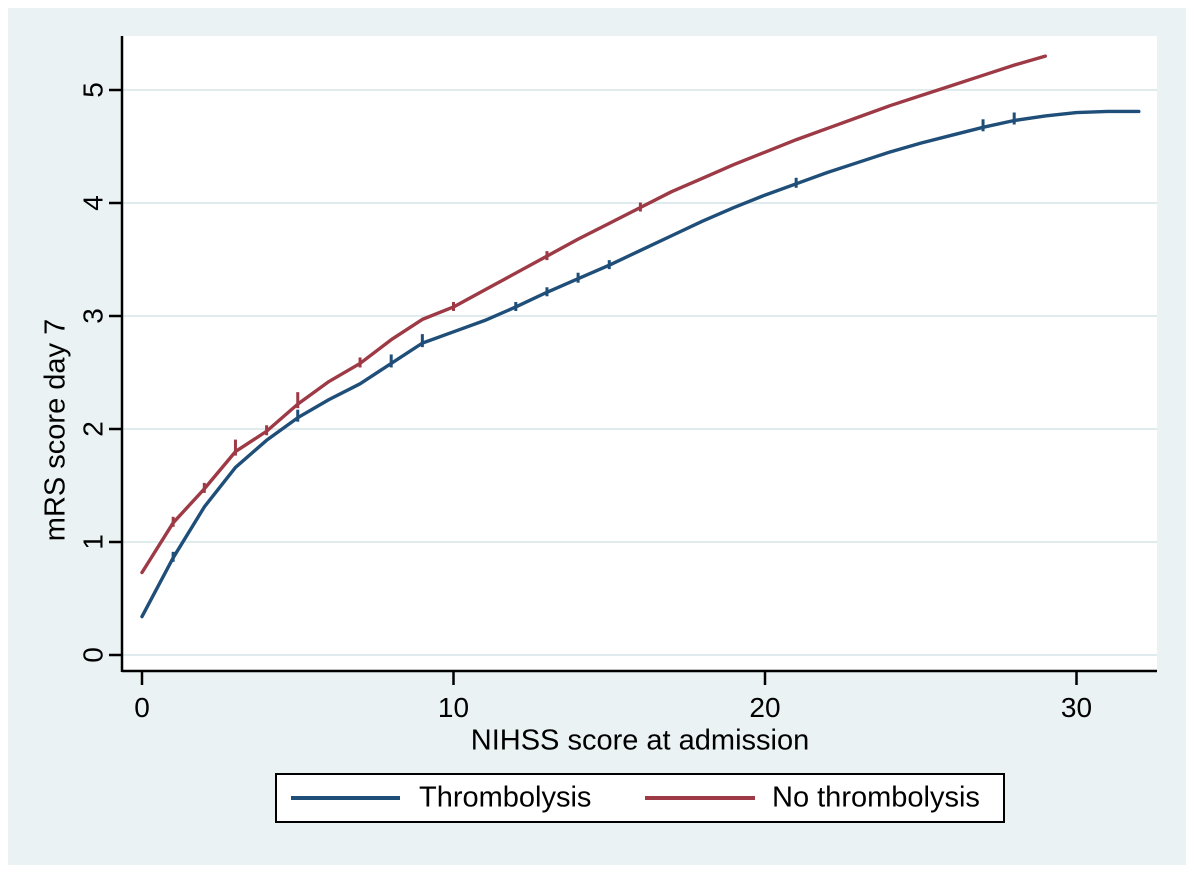 This screenshot has width=1194, height=873. Describe the element at coordinates (93, 542) in the screenshot. I see `y-tick-label-1: 1` at that location.